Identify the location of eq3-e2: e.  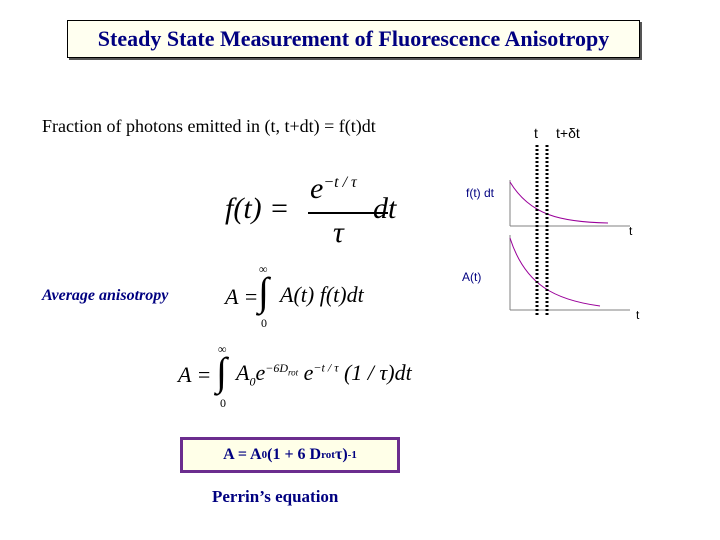
(306, 372).